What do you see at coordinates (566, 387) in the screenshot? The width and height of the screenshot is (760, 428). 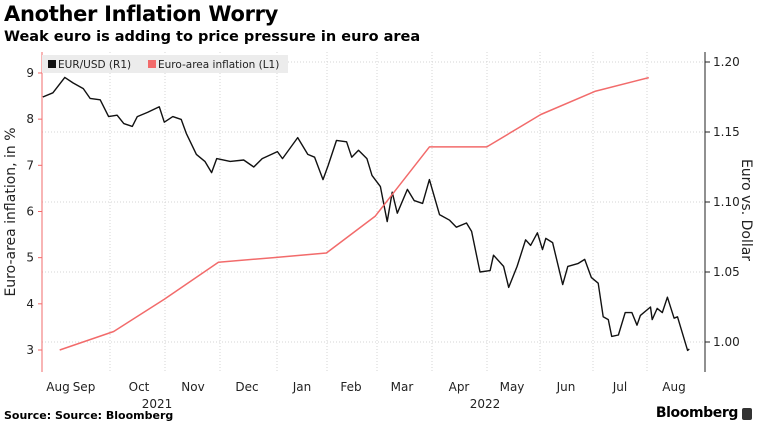 I see `x-tick-label: Jun` at bounding box center [566, 387].